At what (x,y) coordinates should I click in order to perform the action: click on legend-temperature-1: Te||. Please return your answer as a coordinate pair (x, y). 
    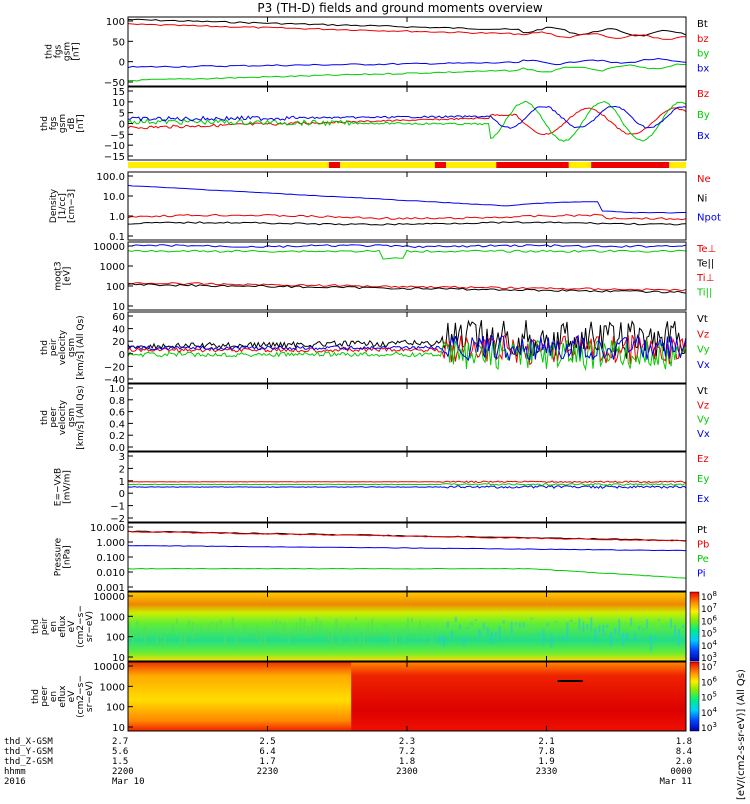
    Looking at the image, I should click on (705, 264).